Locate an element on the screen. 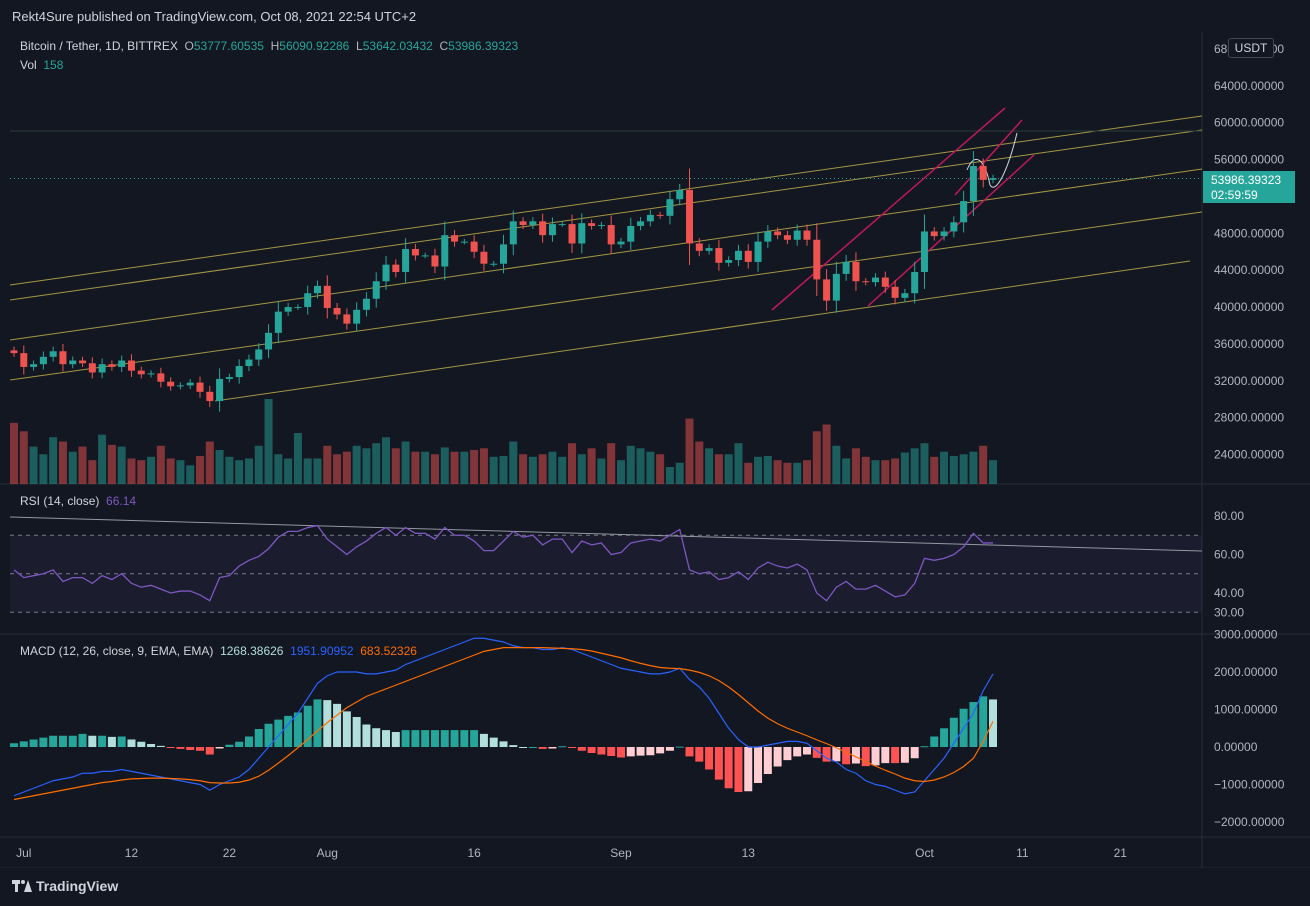  price-tick-label: 44000.00000 is located at coordinates (1249, 270).